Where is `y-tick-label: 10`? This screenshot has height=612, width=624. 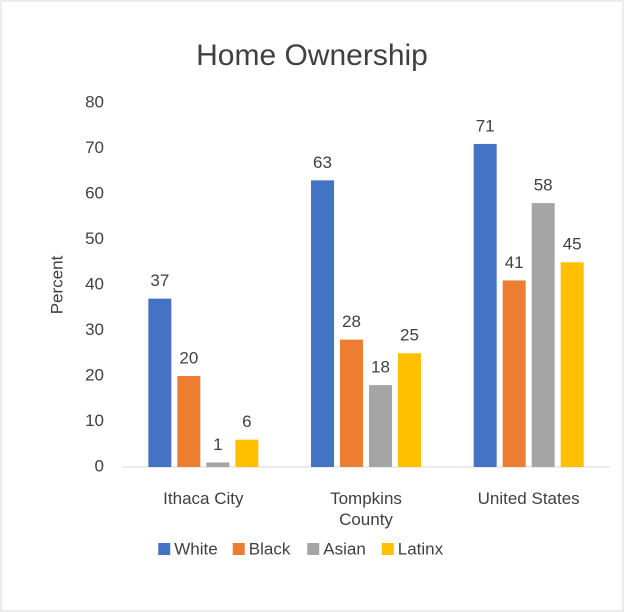 y-tick-label: 10 is located at coordinates (94, 420).